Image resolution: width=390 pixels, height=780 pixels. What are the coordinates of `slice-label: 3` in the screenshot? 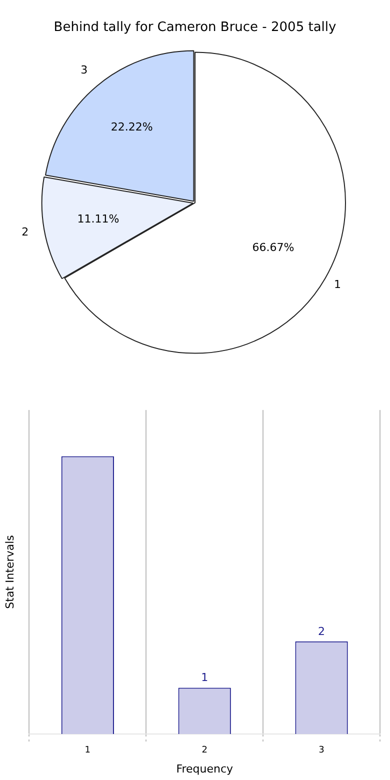 It's located at (84, 70).